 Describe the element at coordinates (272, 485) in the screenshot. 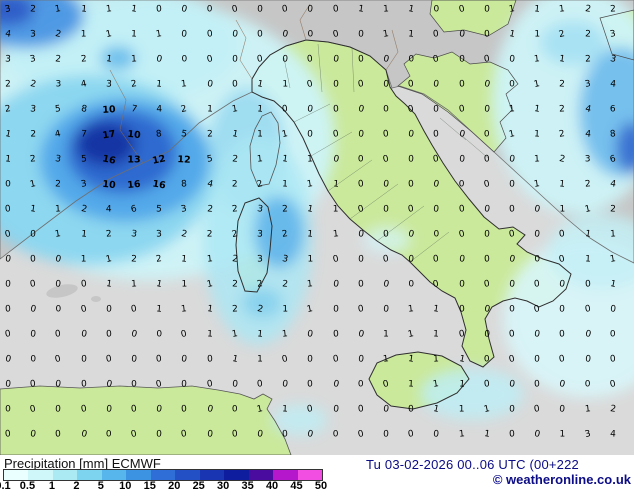

I see `legend-tick-label: 40` at that location.